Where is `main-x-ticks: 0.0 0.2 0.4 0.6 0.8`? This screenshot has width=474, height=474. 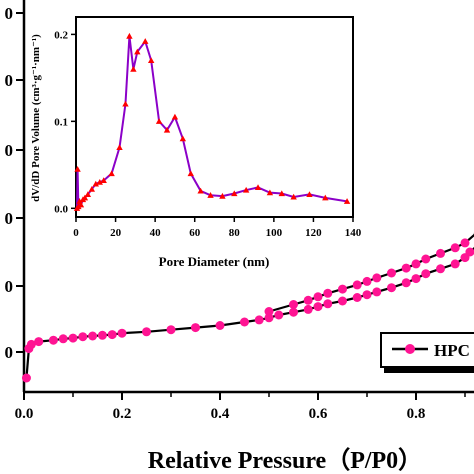
main-x-ticks: 0.0 0.2 0.4 0.6 0.8 is located at coordinates (240, 407).